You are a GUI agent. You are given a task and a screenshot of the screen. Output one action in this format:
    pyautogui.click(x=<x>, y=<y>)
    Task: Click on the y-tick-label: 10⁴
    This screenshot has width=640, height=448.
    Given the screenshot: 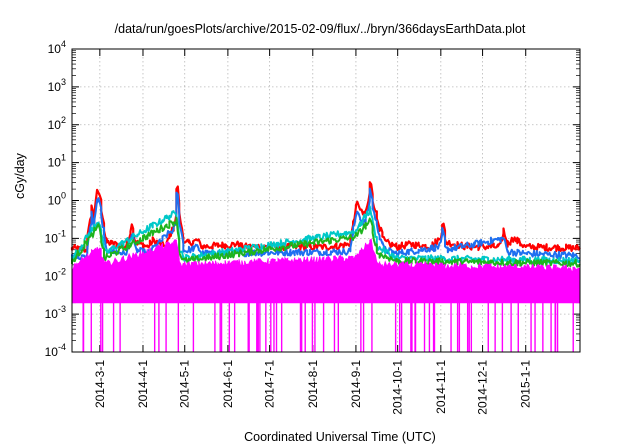 What is the action you would take?
    pyautogui.click(x=57, y=47)
    